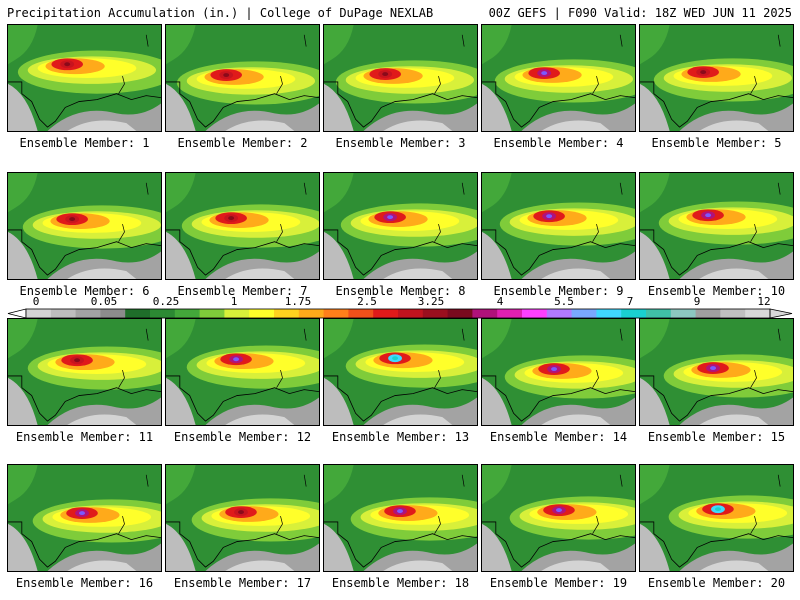 The width and height of the screenshot is (800, 600). I want to click on colorbar-left-arrow, so click(17, 313).